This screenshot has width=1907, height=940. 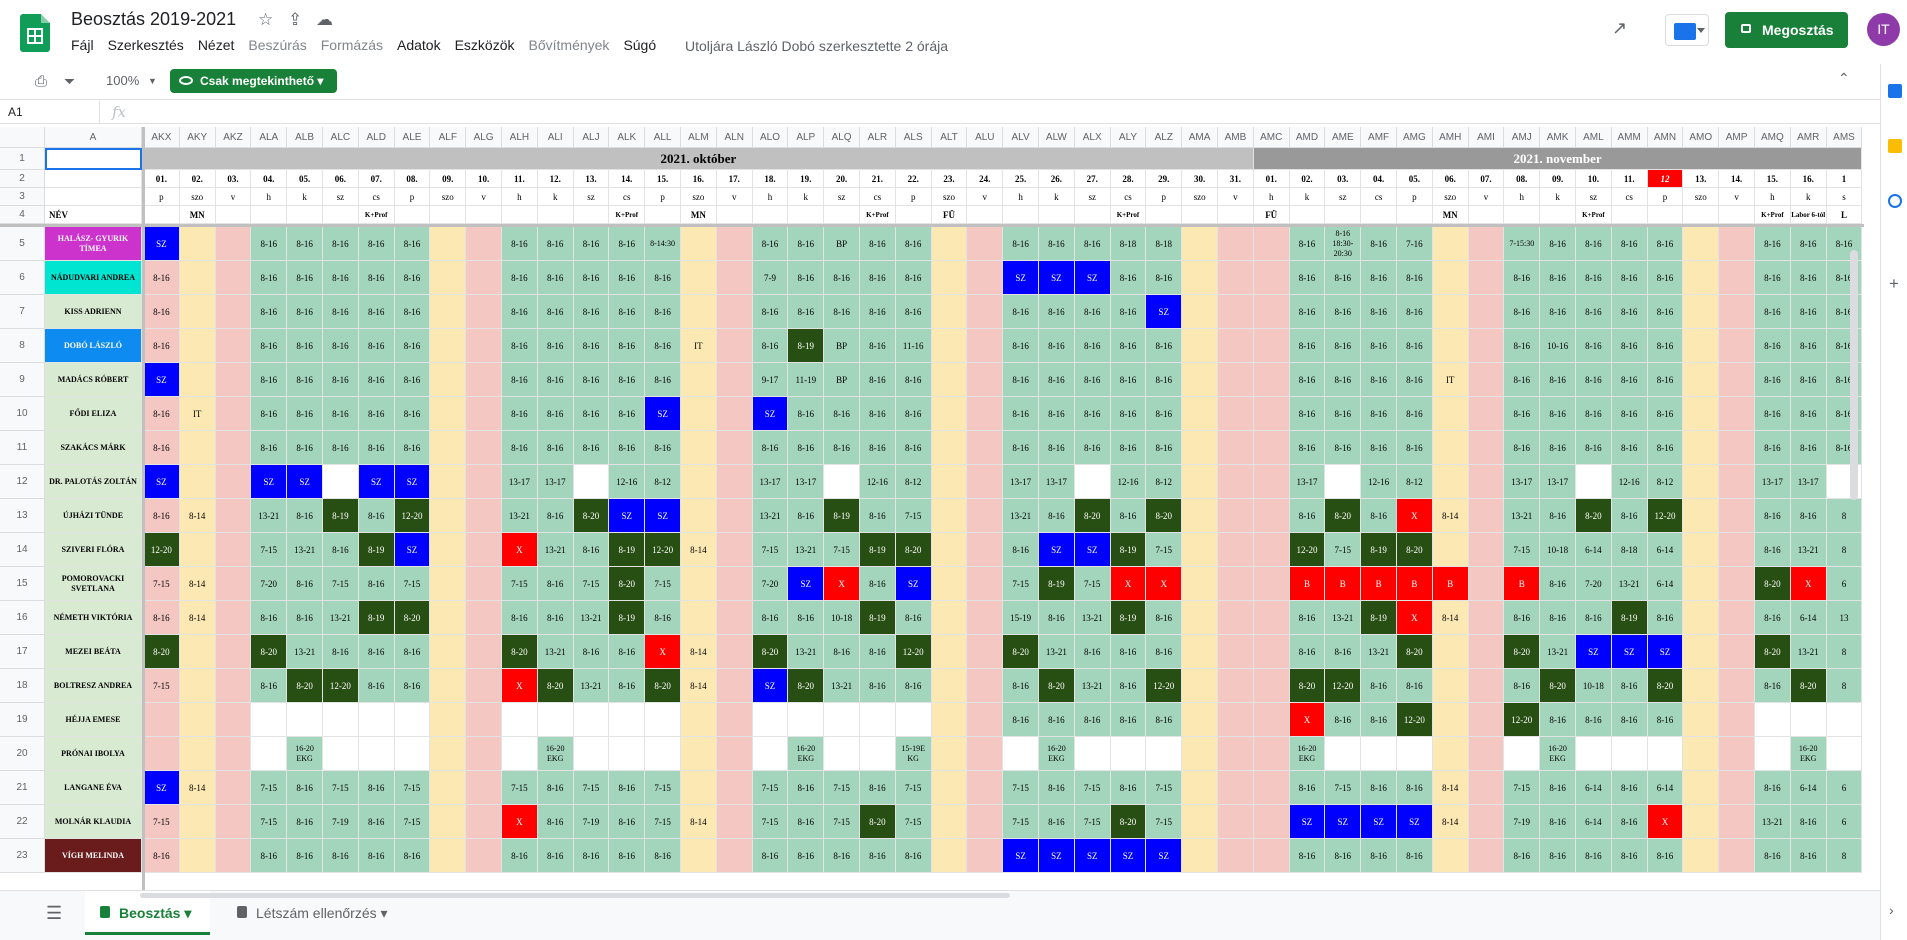 I want to click on row-header: 1, so click(x=22, y=159).